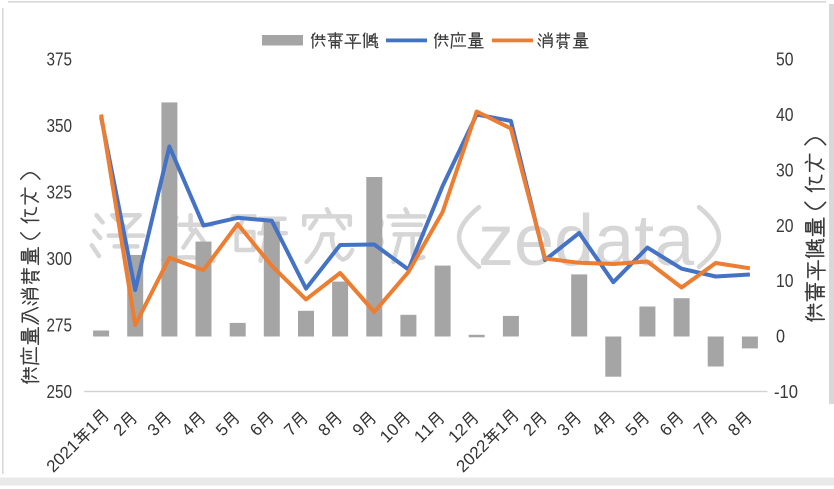 This screenshot has height=489, width=834. I want to click on svg-text: 300, so click(60, 259).